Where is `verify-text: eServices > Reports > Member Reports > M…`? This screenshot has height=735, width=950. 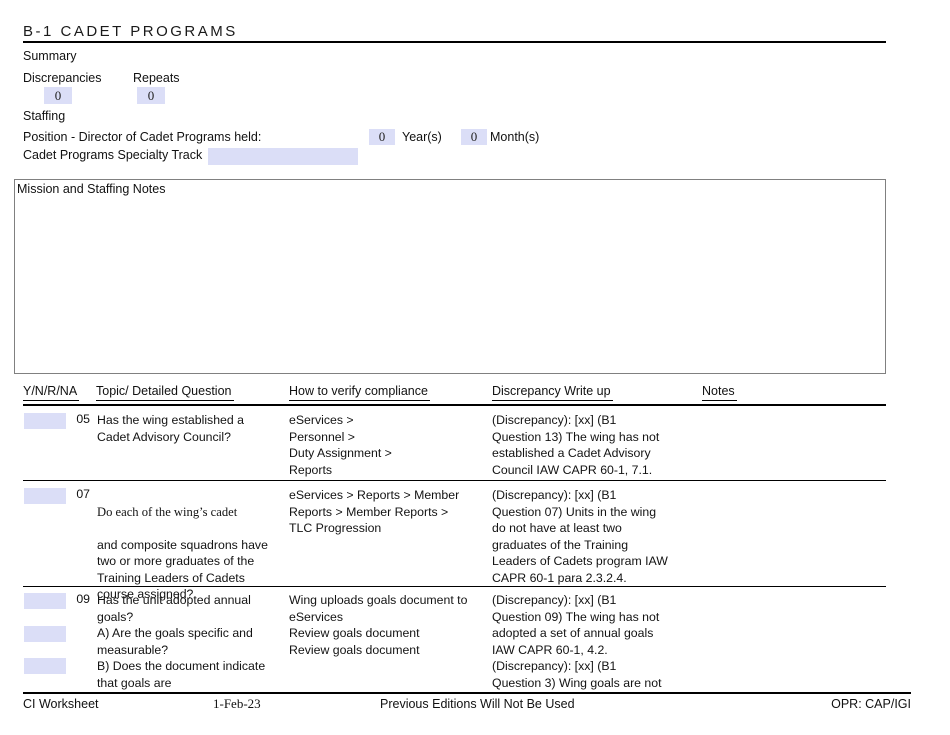 verify-text: eServices > Reports > Member Reports > M… is located at coordinates (374, 511).